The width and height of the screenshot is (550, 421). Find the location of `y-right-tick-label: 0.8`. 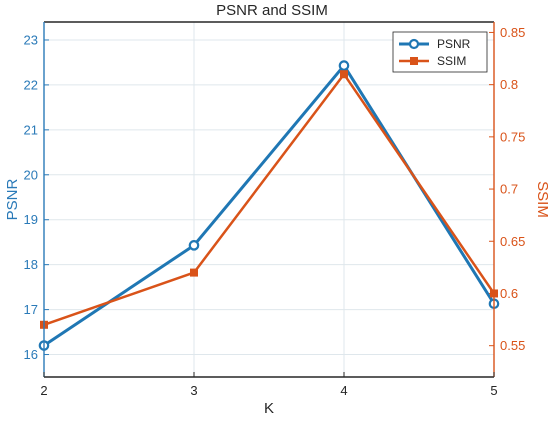

y-right-tick-label: 0.8 is located at coordinates (509, 84).